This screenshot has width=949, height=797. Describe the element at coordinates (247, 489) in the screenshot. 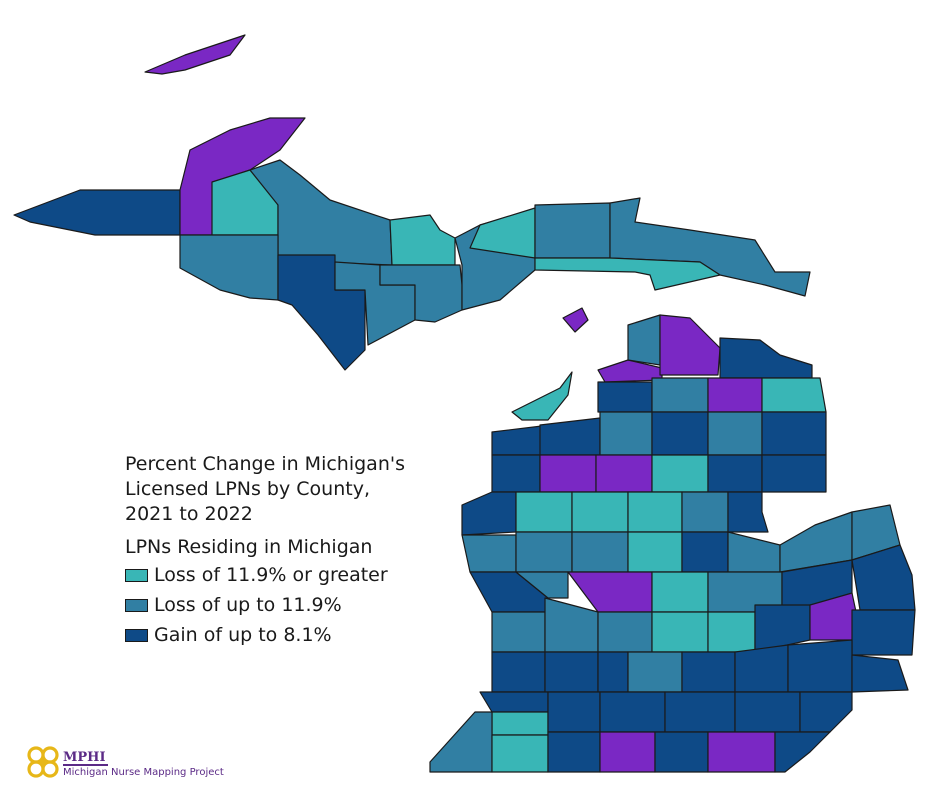

I see `legend-title-line-2: Licensed LPNs by County,` at that location.